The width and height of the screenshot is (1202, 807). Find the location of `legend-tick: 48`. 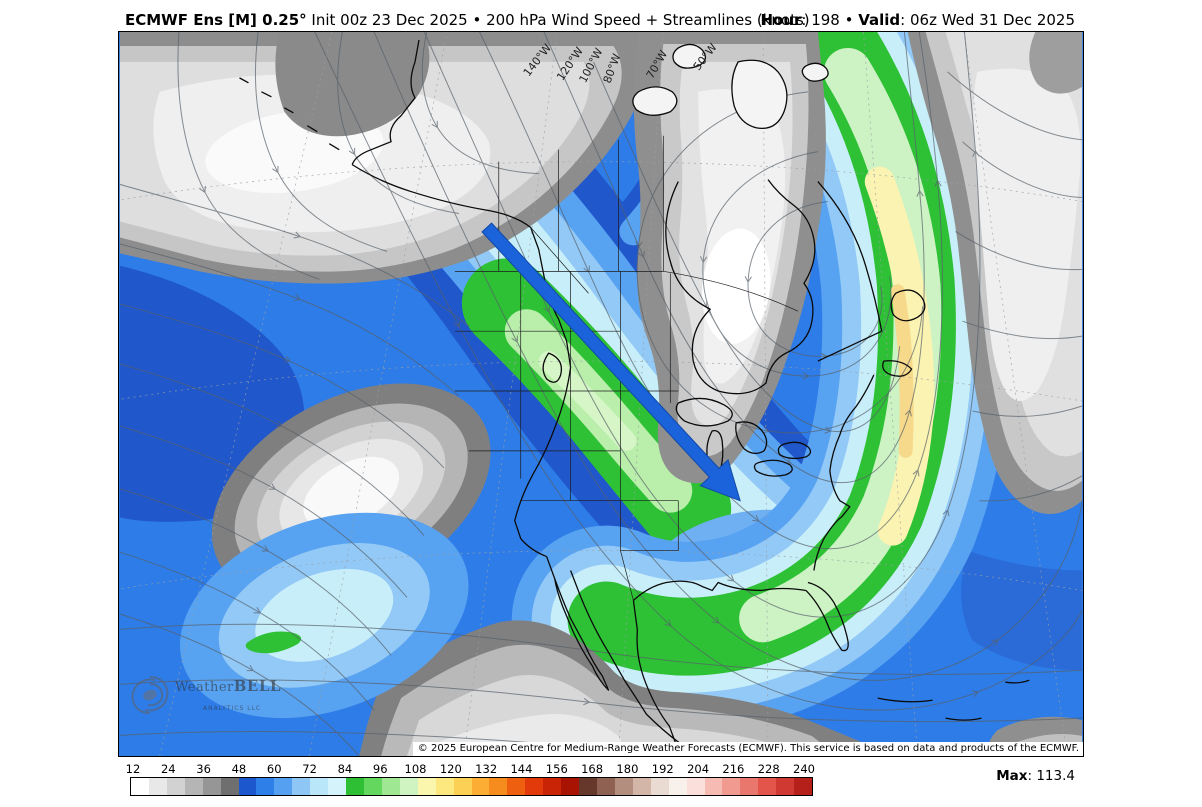

legend-tick: 48 is located at coordinates (239, 769).